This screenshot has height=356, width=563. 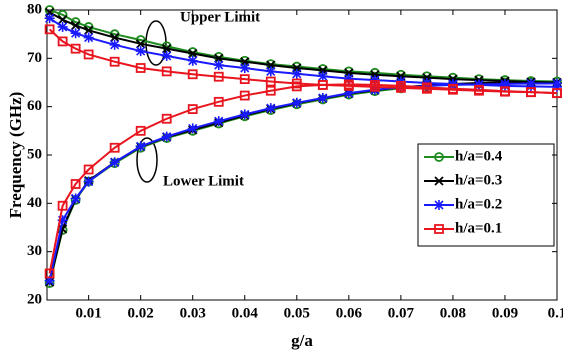 I want to click on y-axis-label: Frequency (GHz), so click(x=15, y=155).